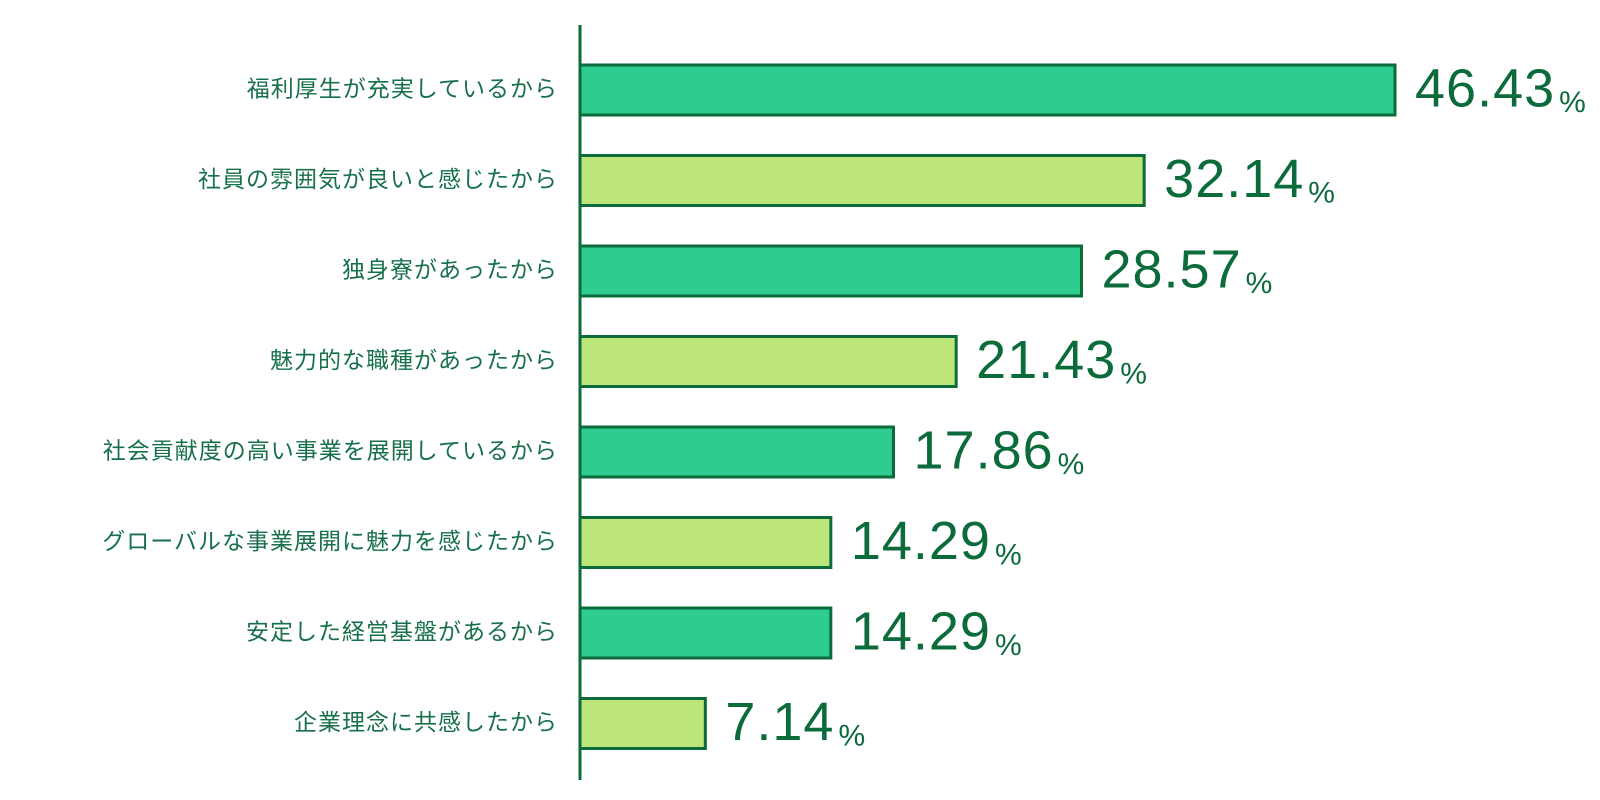 The width and height of the screenshot is (1600, 800). Describe the element at coordinates (426, 723) in the screenshot. I see `category-label: 企業理念に共感したから` at that location.